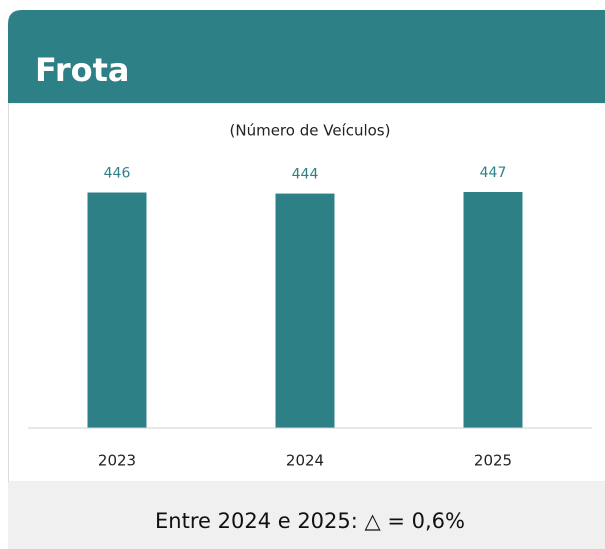 The height and width of the screenshot is (549, 605). I want to click on footer-band, so click(306, 515).